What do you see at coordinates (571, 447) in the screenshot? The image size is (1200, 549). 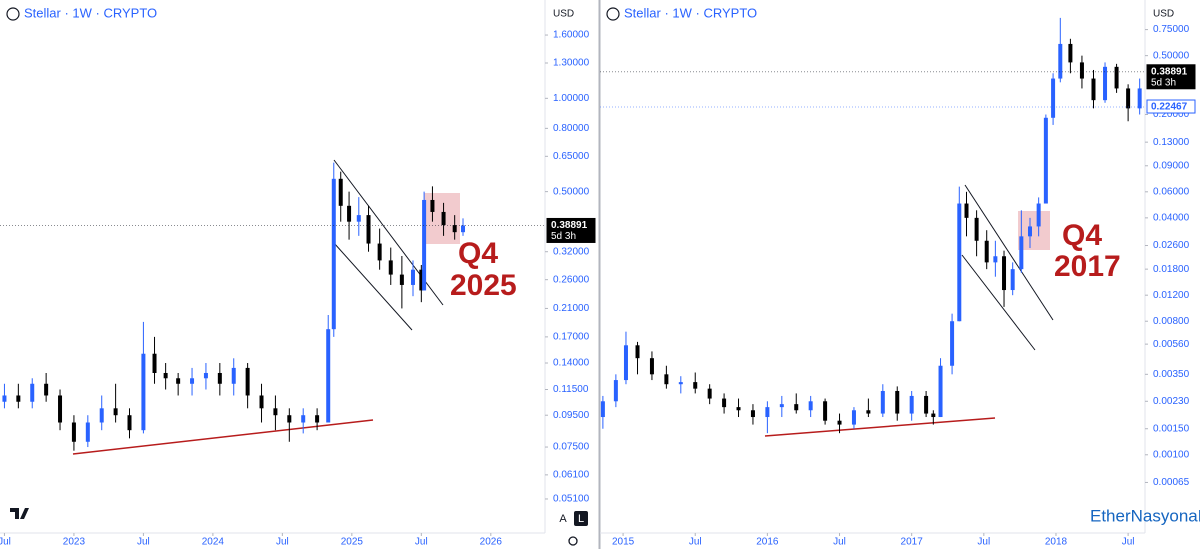 I see `y-tick-label: 0.07500` at bounding box center [571, 447].